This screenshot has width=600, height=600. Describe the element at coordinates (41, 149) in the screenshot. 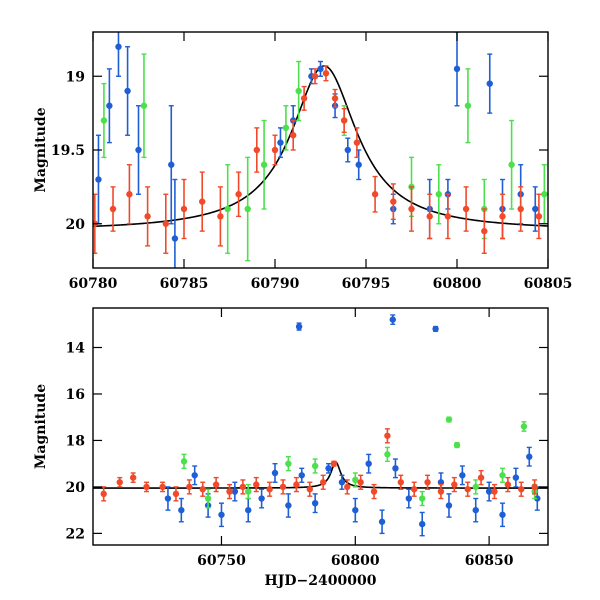

I see `y-axis-label: Magnitude` at that location.